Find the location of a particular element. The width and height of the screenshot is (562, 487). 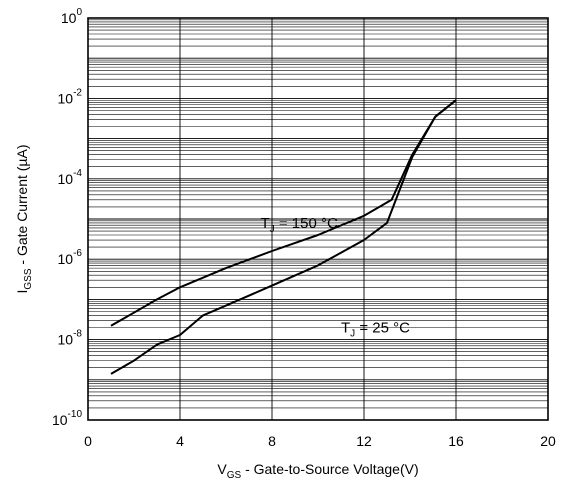

y-tick-label: 10⁰ is located at coordinates (72, 16).